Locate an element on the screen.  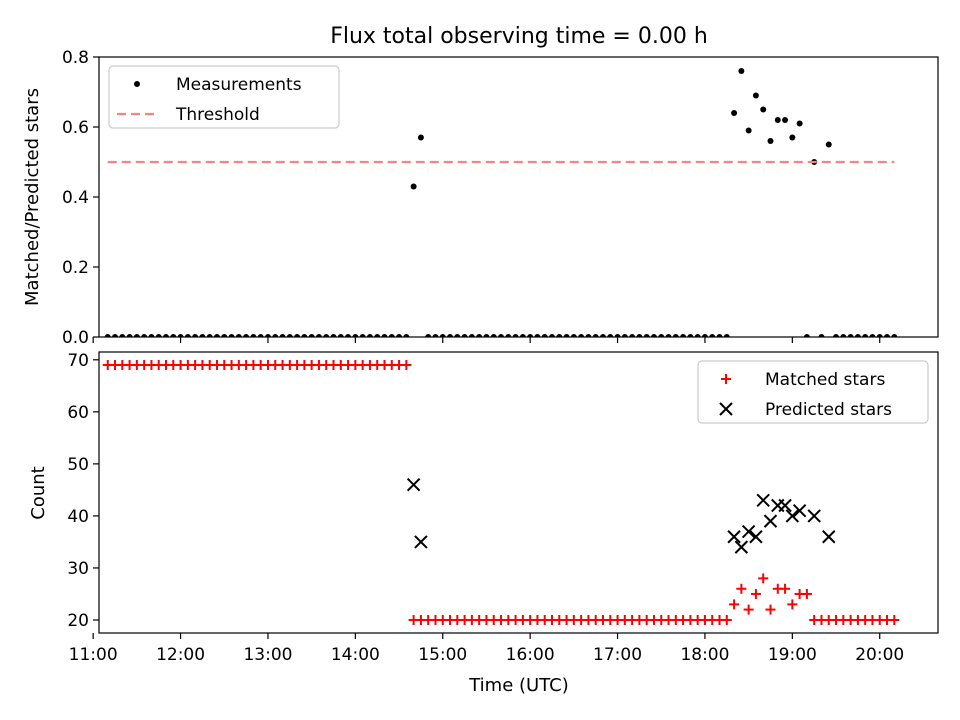
legend-entry-measurements: Measurements is located at coordinates (218, 85).